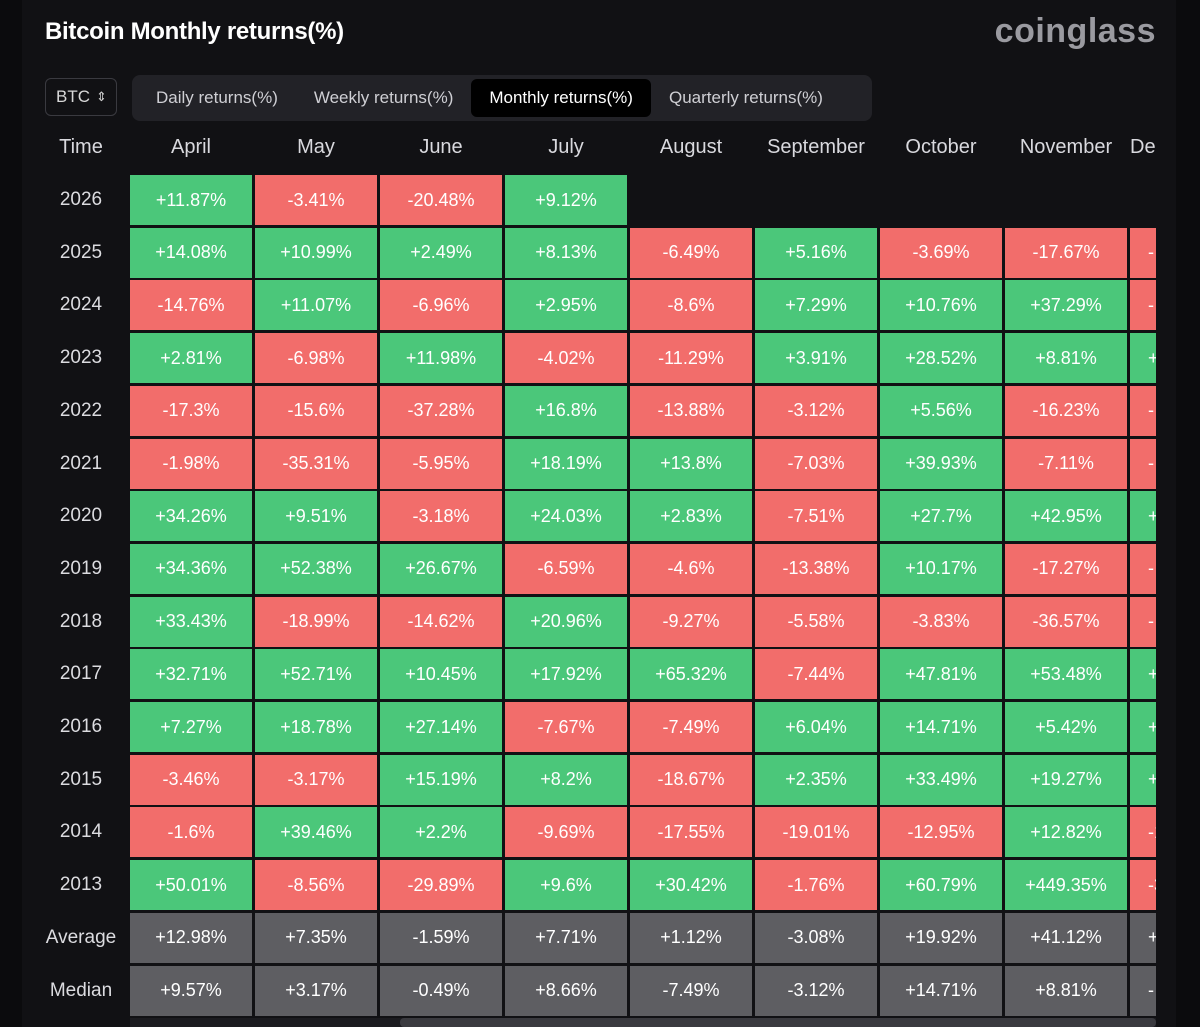  Describe the element at coordinates (441, 147) in the screenshot. I see `month-header: June` at that location.